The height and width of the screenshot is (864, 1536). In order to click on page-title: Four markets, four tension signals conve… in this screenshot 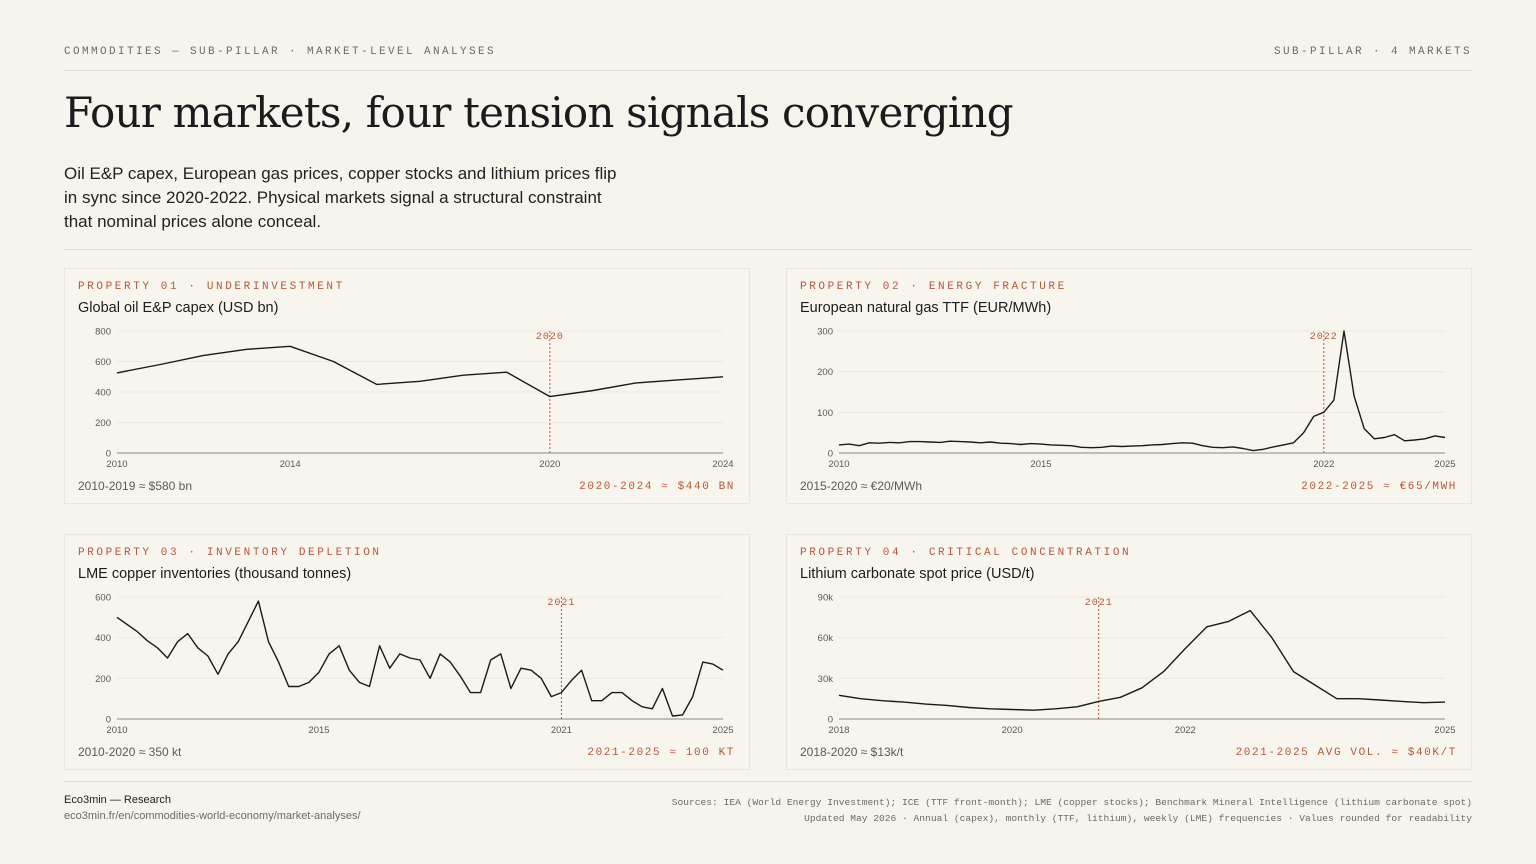, I will do `click(539, 112)`.